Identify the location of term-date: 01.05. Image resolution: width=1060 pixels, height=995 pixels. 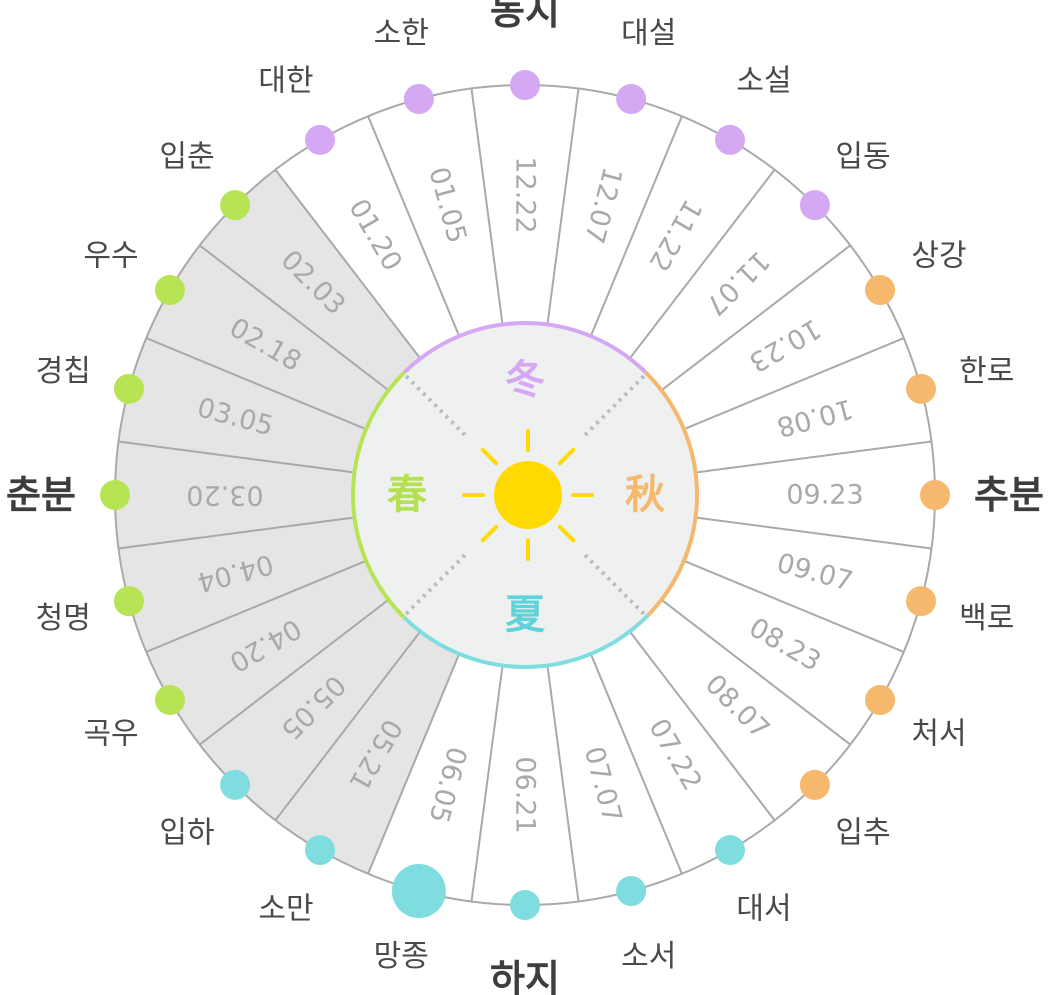
(447, 205).